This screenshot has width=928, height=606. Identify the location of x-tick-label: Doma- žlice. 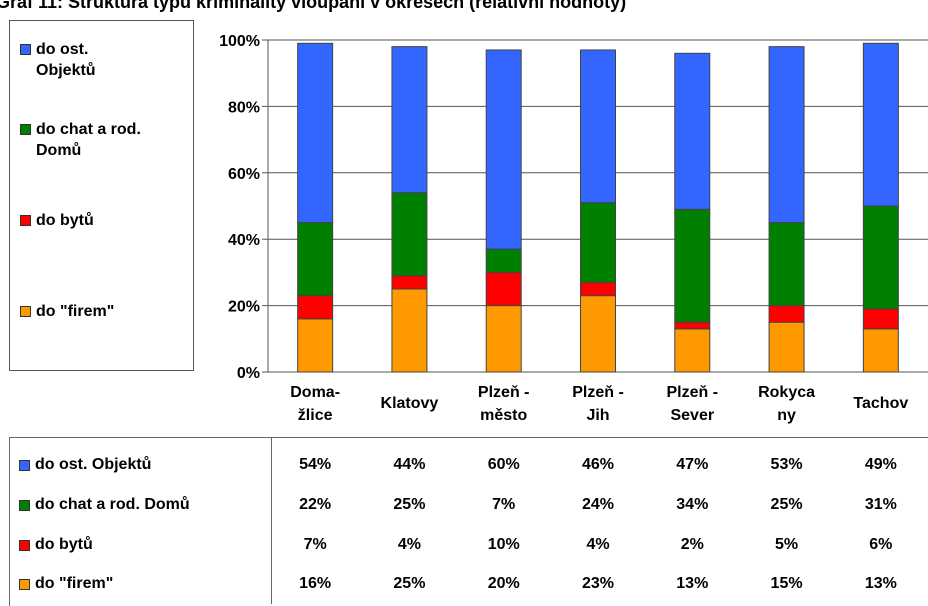
(315, 404).